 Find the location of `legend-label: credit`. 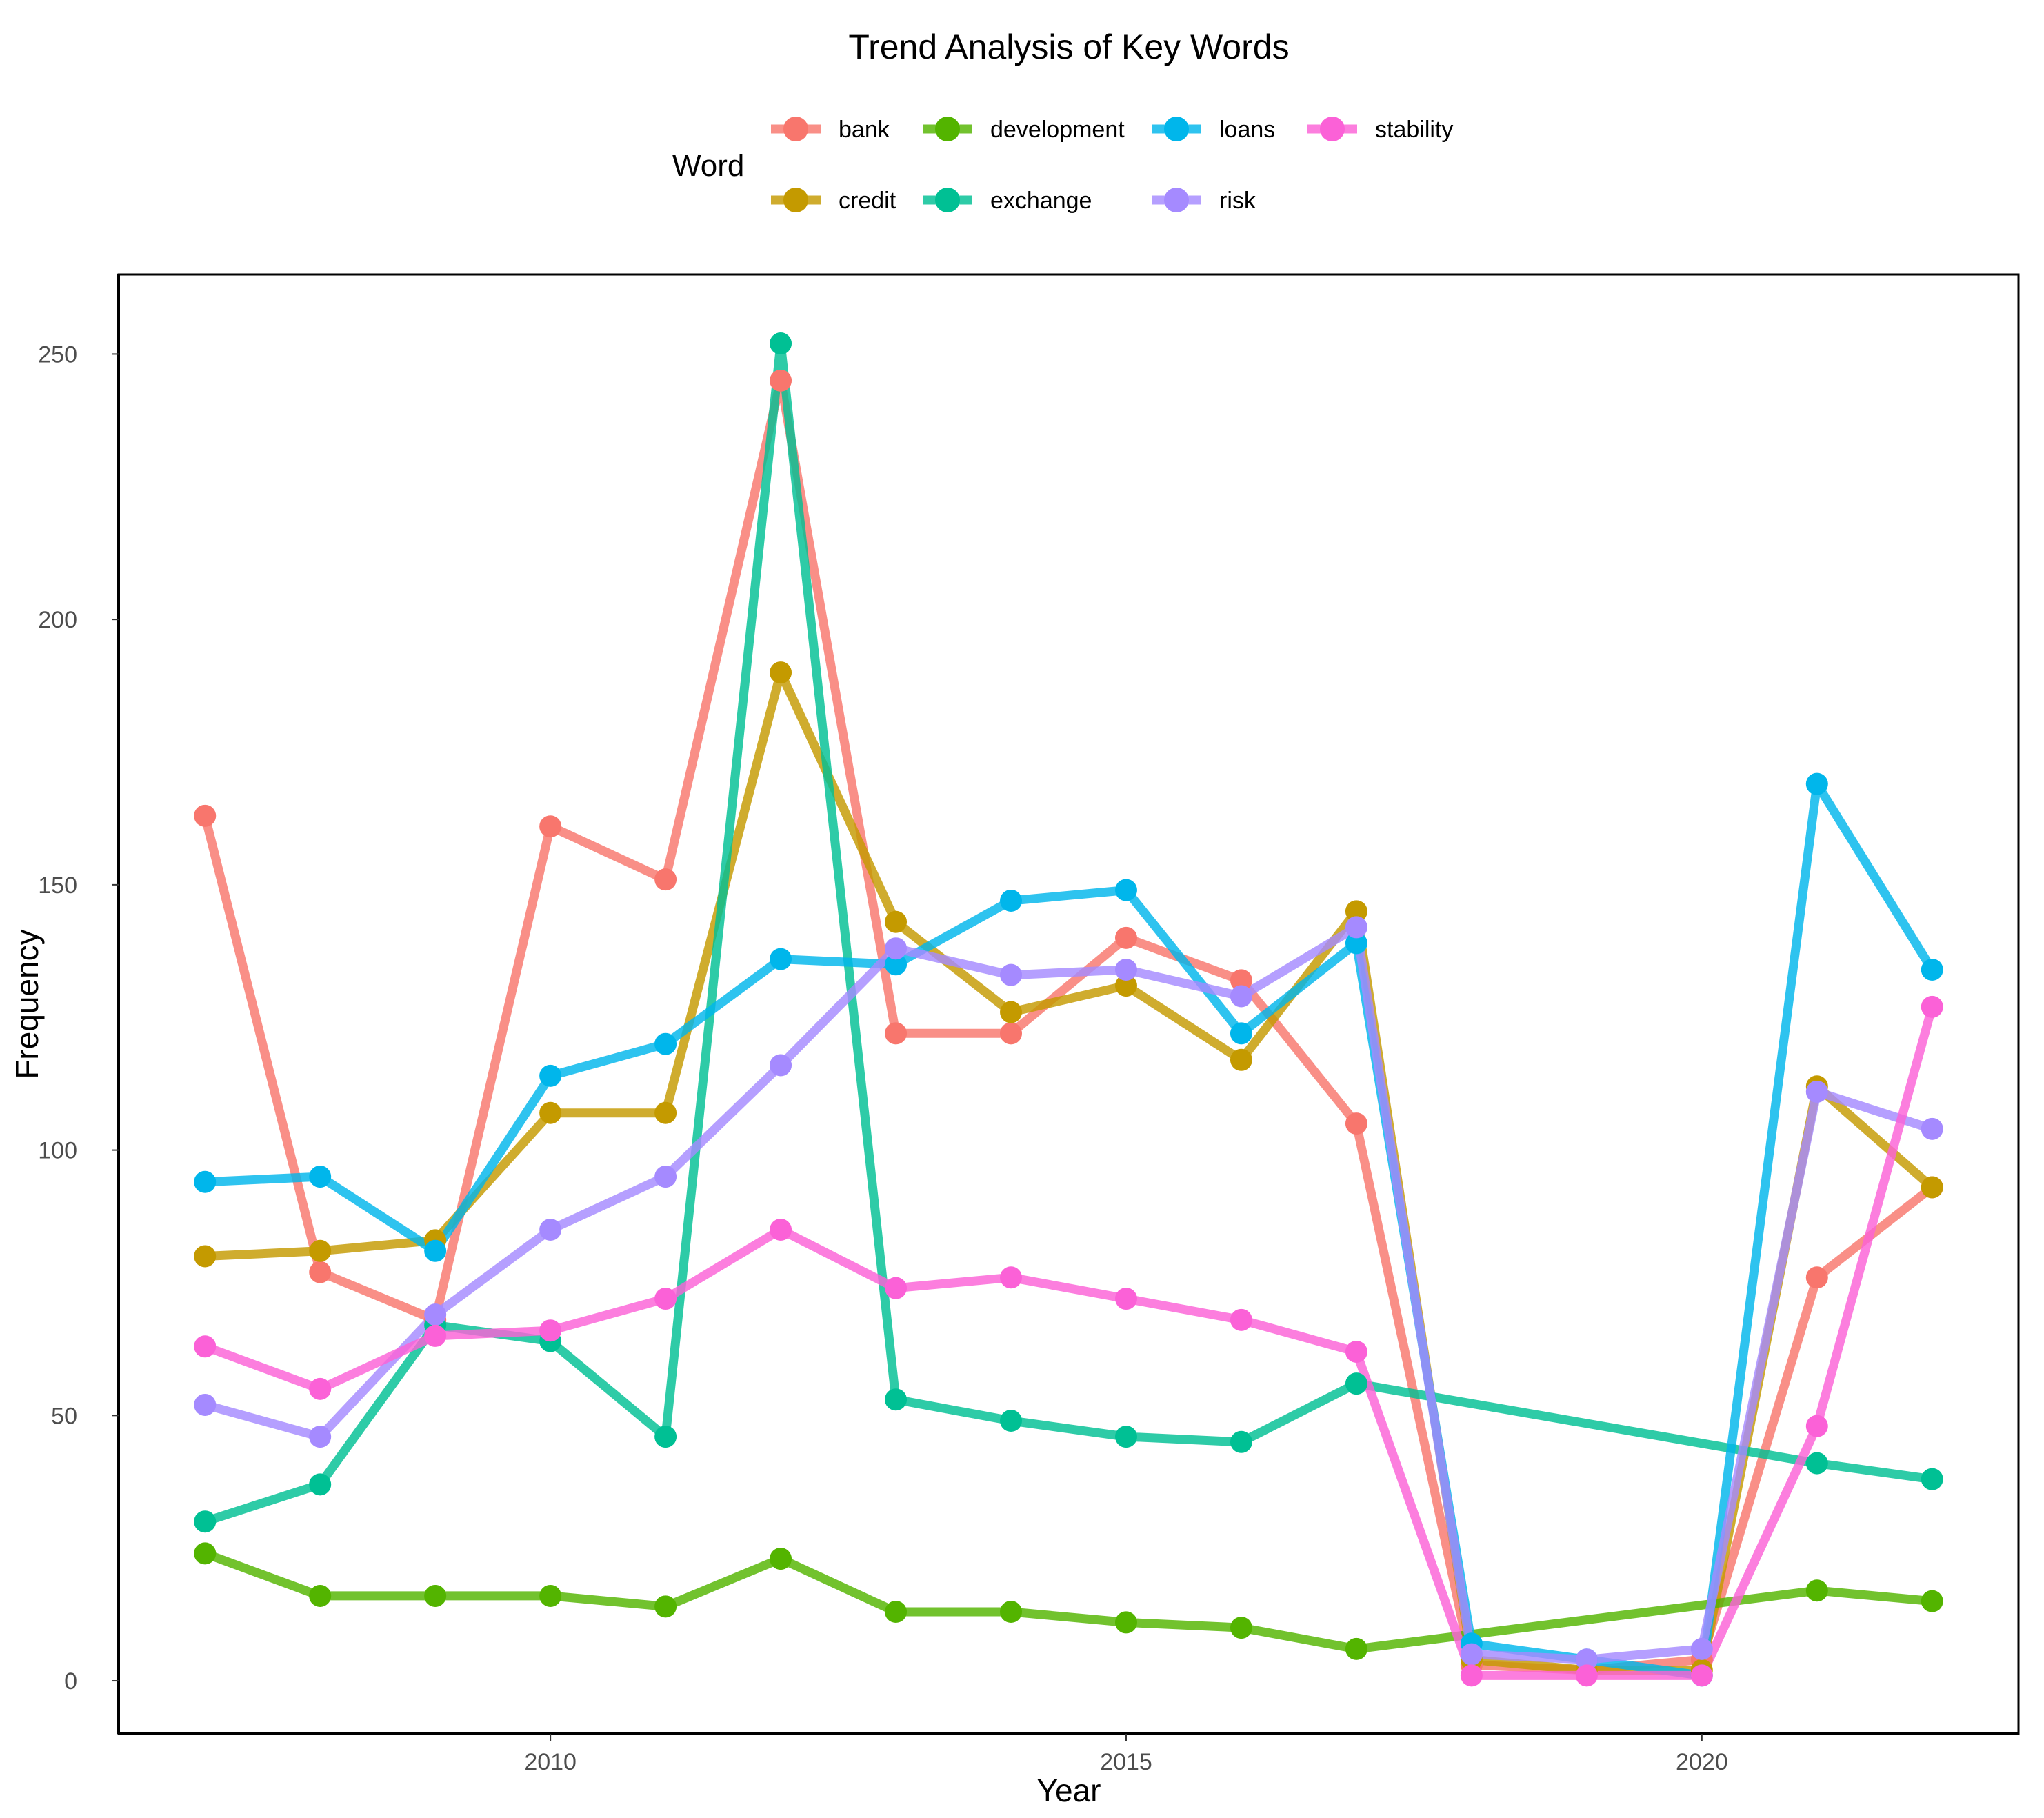

legend-label: credit is located at coordinates (867, 201).